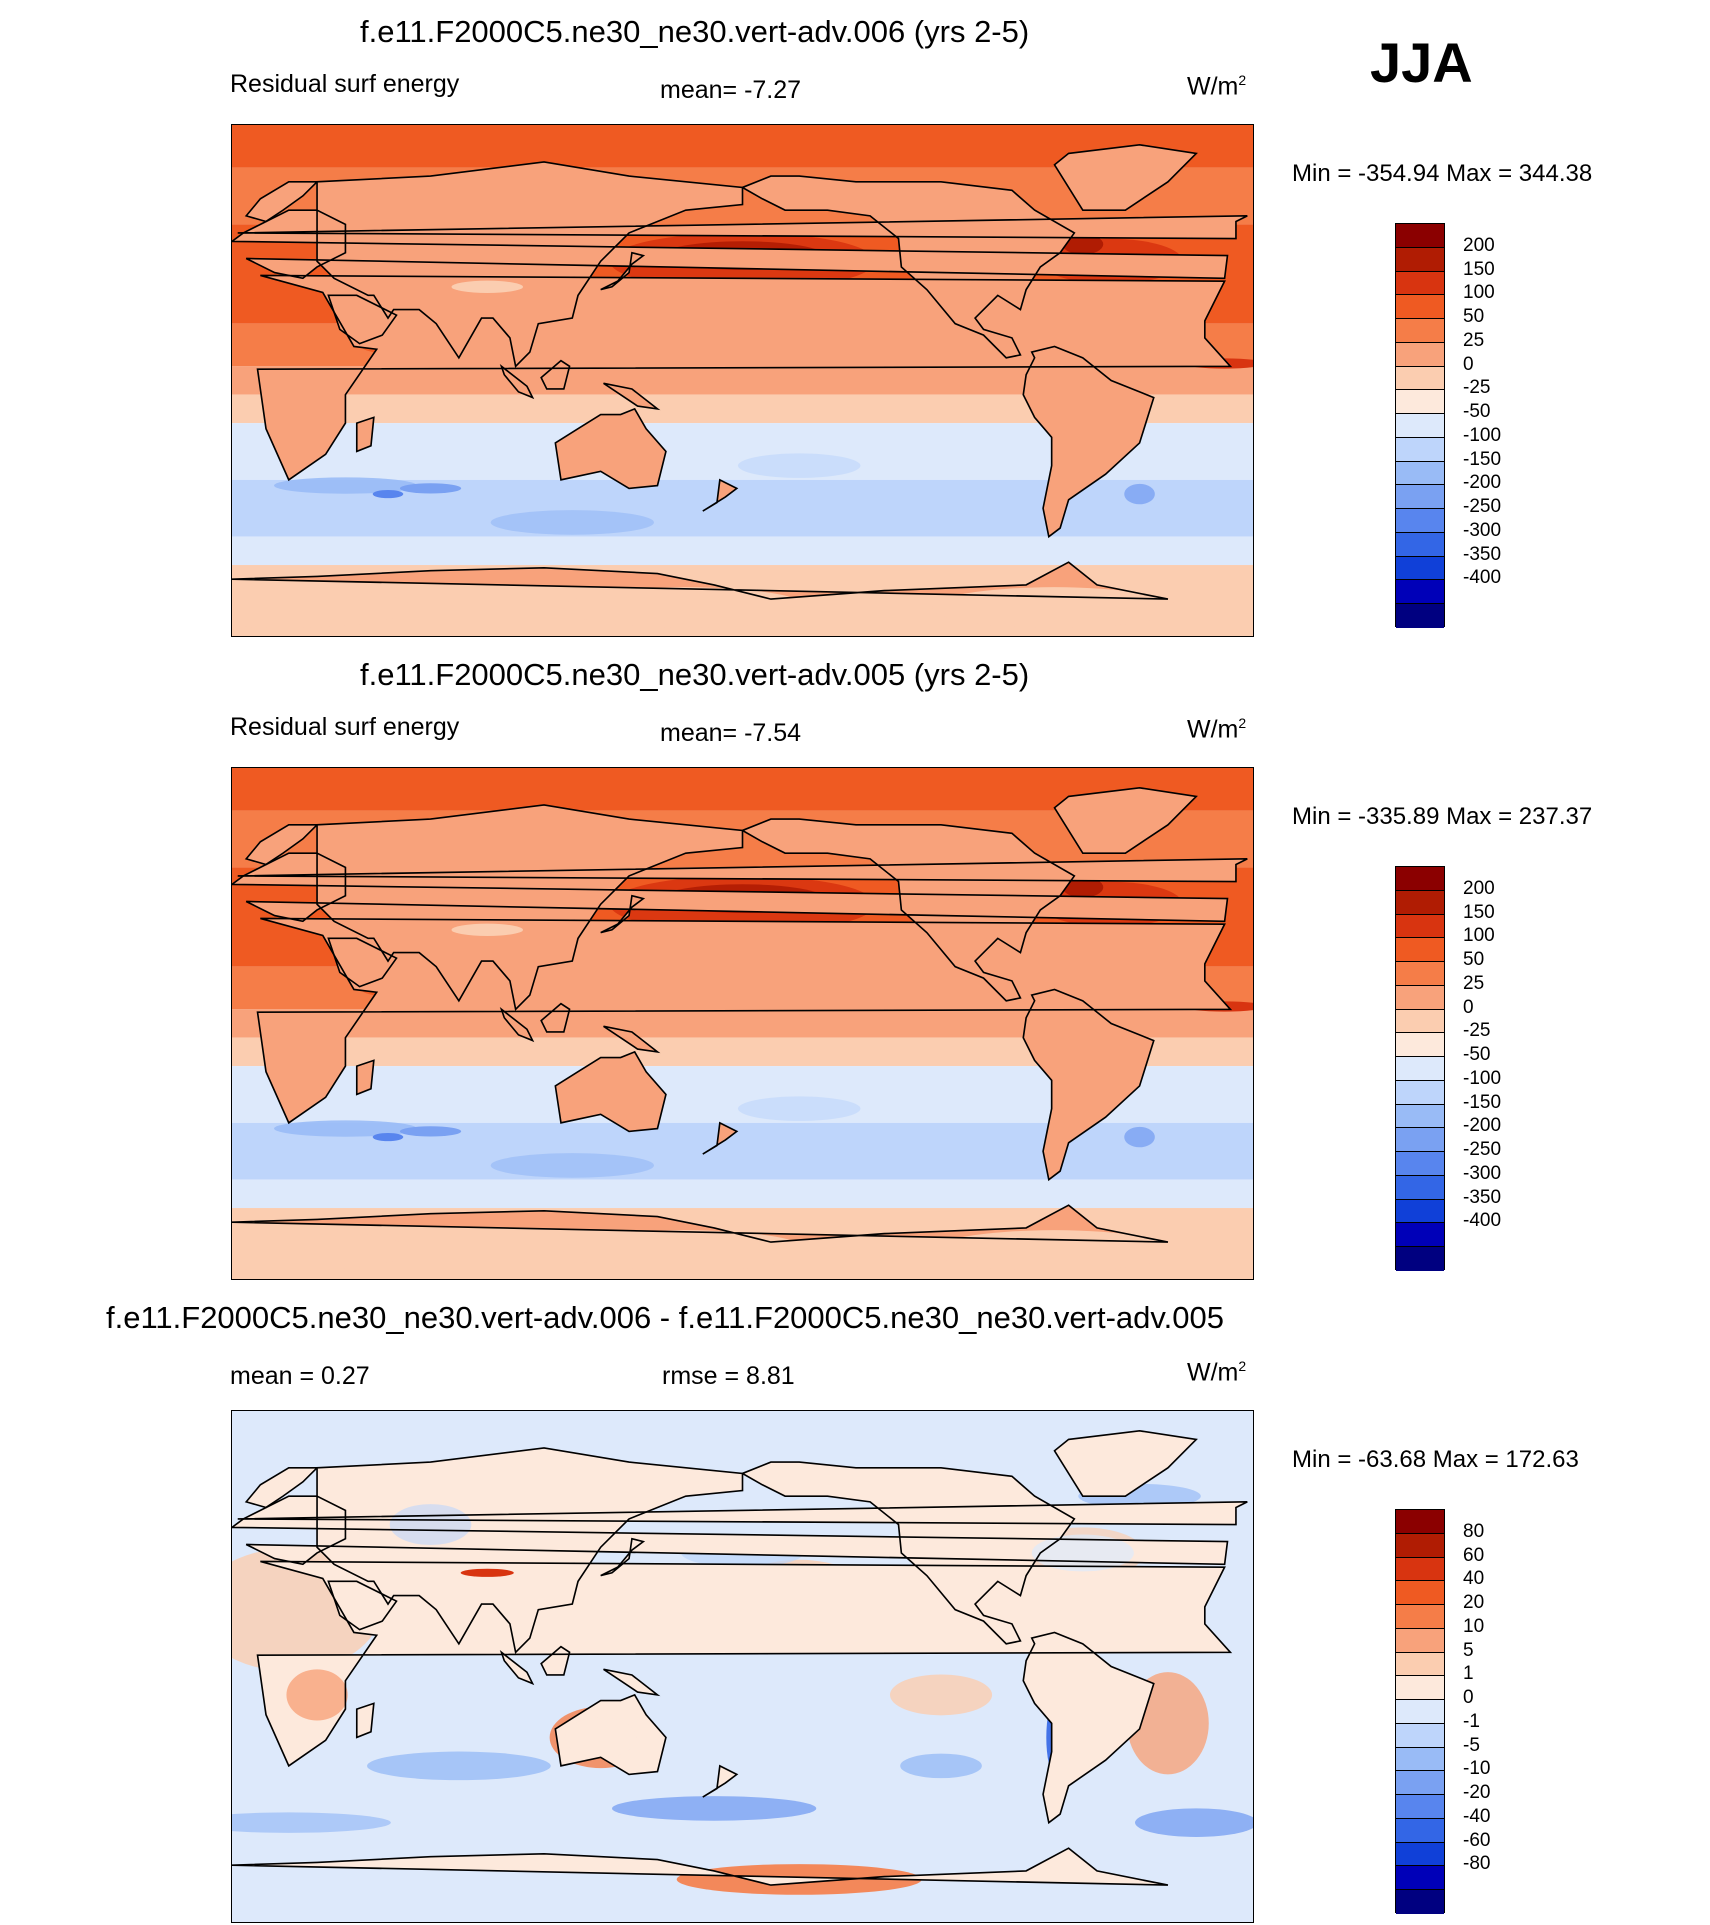  What do you see at coordinates (1477, 388) in the screenshot?
I see `colorbar-tick-label: -25` at bounding box center [1477, 388].